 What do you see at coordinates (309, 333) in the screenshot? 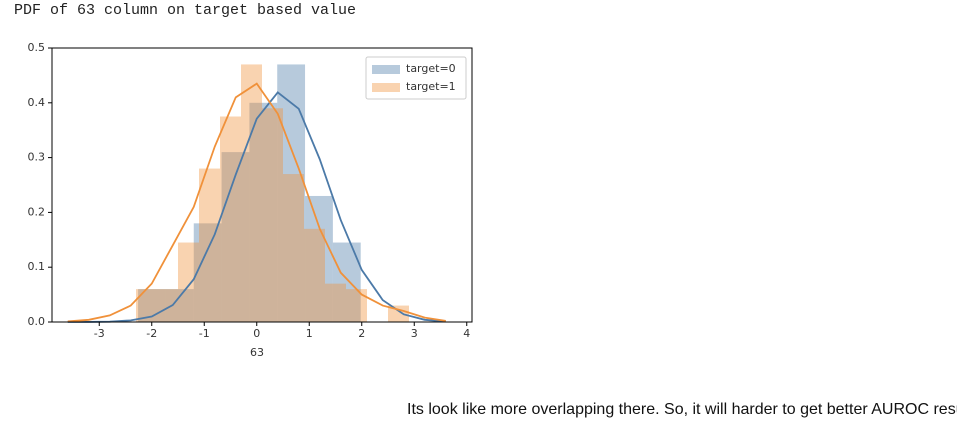
I see `x-tick-label: 1` at bounding box center [309, 333].